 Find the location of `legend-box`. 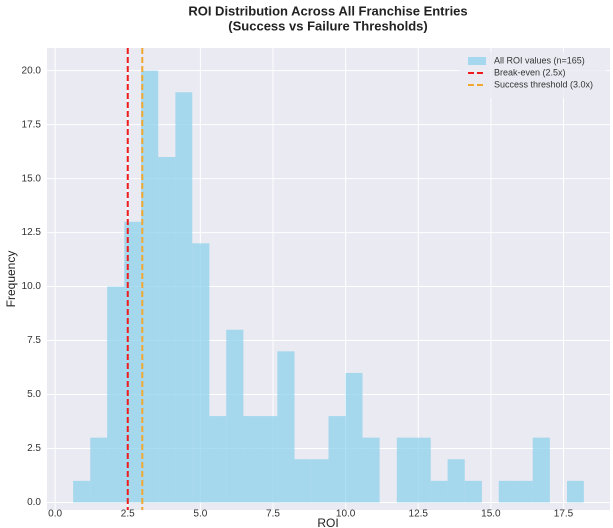

legend-box is located at coordinates (533, 75).